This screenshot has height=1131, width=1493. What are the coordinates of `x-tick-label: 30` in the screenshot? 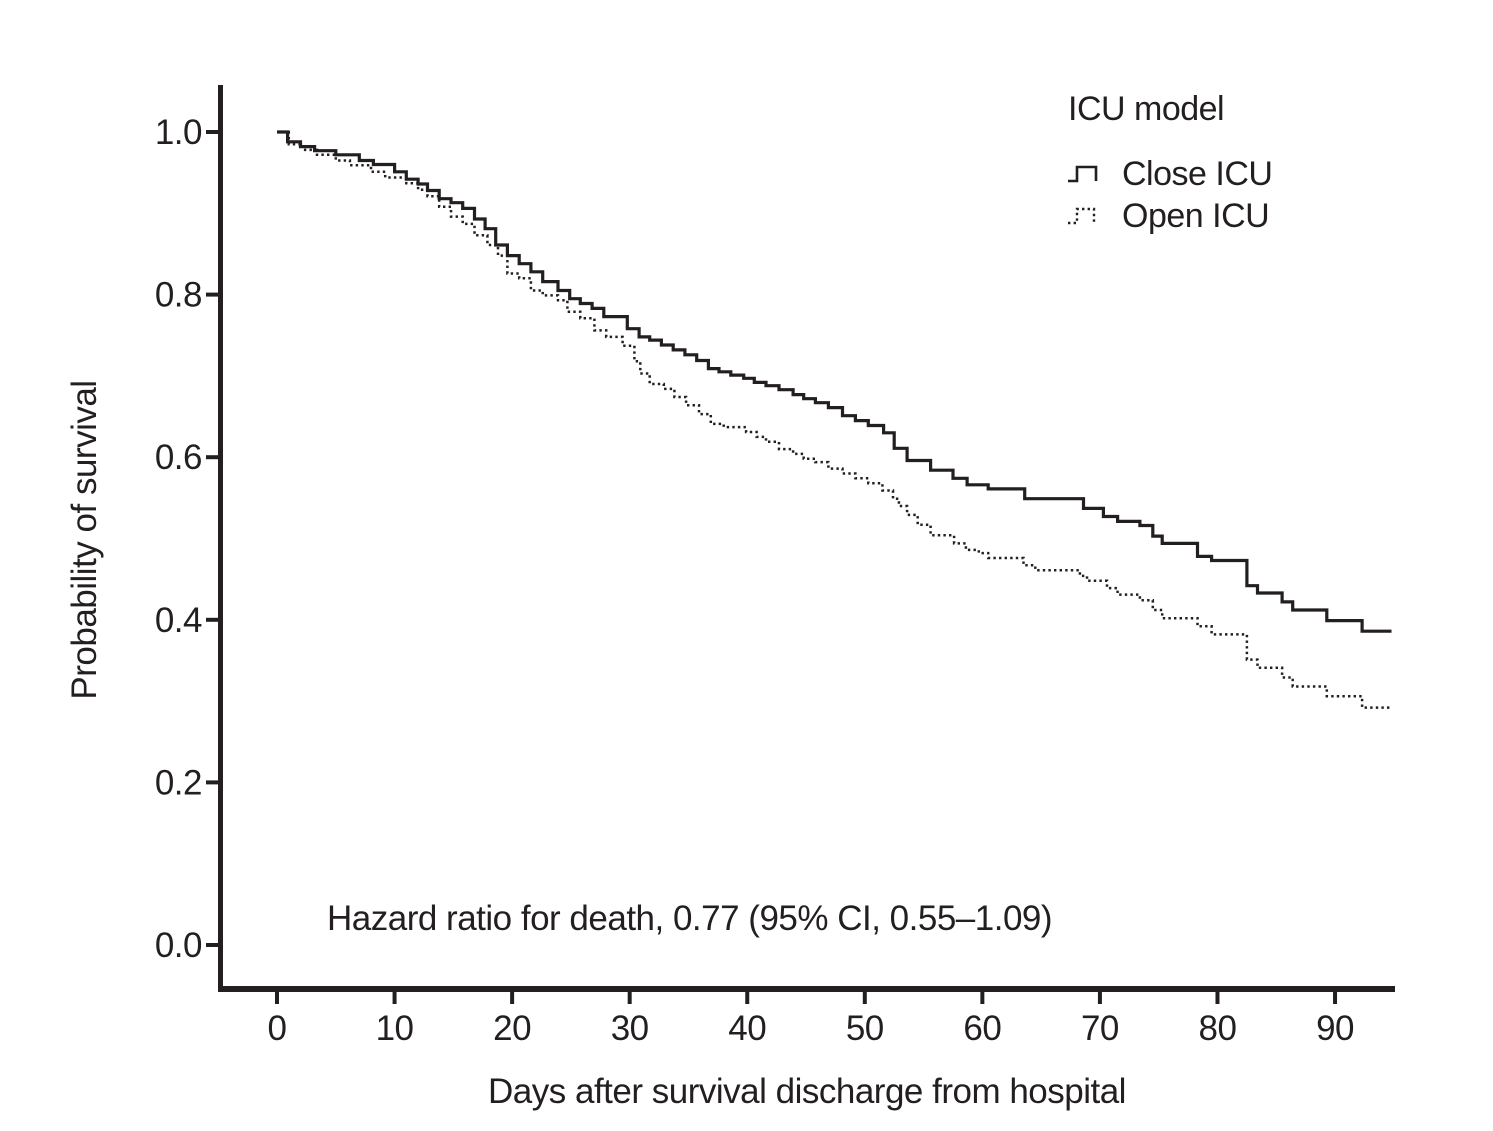 It's located at (630, 1028).